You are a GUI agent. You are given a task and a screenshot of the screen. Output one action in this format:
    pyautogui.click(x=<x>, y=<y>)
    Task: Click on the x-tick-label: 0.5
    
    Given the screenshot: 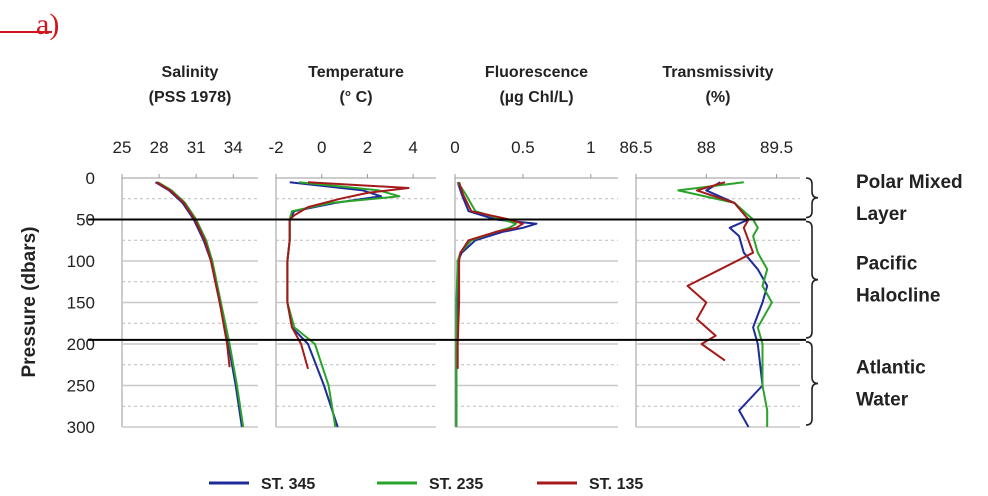 What is the action you would take?
    pyautogui.click(x=523, y=147)
    